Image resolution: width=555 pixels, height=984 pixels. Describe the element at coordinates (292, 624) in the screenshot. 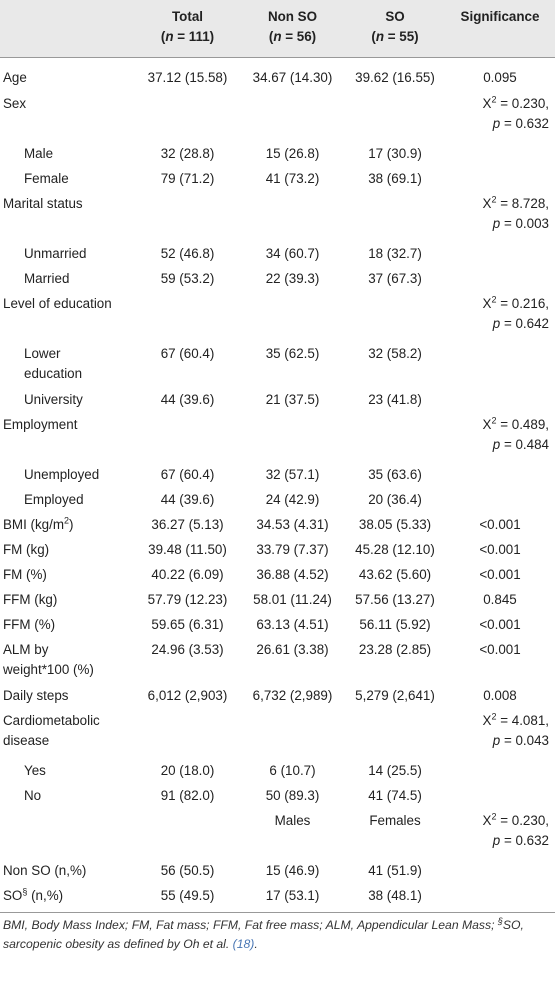

I see `cell-nonso: 63.13 (4.51)` at that location.